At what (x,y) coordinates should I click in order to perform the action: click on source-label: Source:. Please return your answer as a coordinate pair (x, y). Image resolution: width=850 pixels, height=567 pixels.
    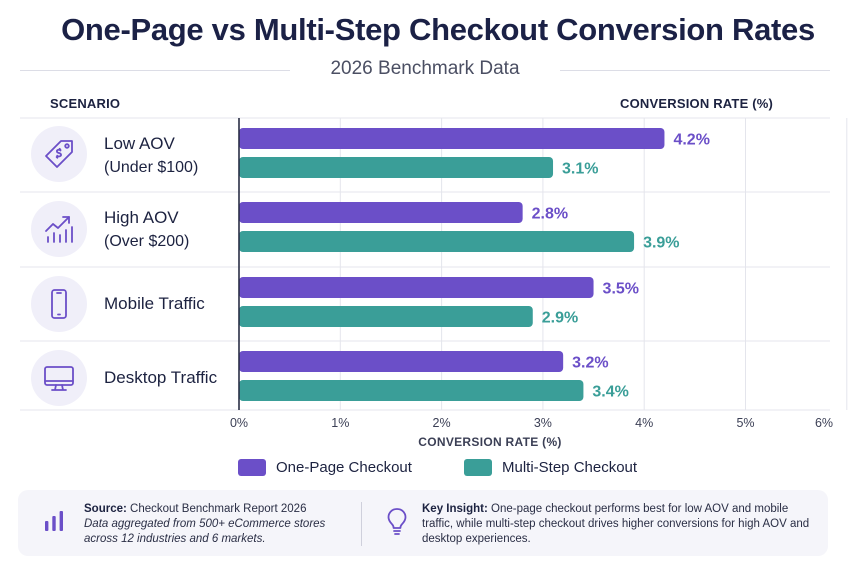
    Looking at the image, I should click on (105, 509).